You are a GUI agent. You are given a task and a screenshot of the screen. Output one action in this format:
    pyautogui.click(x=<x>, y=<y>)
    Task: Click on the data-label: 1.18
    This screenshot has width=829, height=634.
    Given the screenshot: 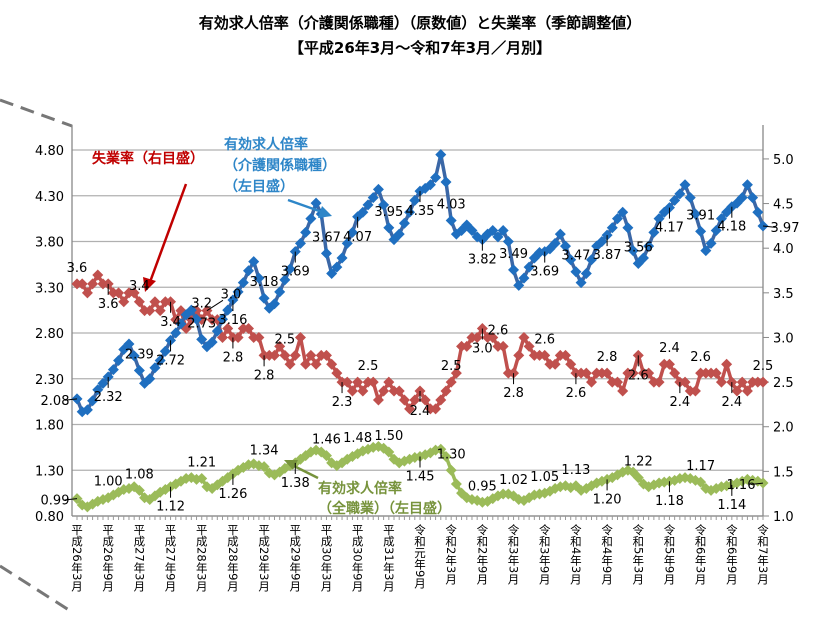 What is the action you would take?
    pyautogui.click(x=669, y=501)
    